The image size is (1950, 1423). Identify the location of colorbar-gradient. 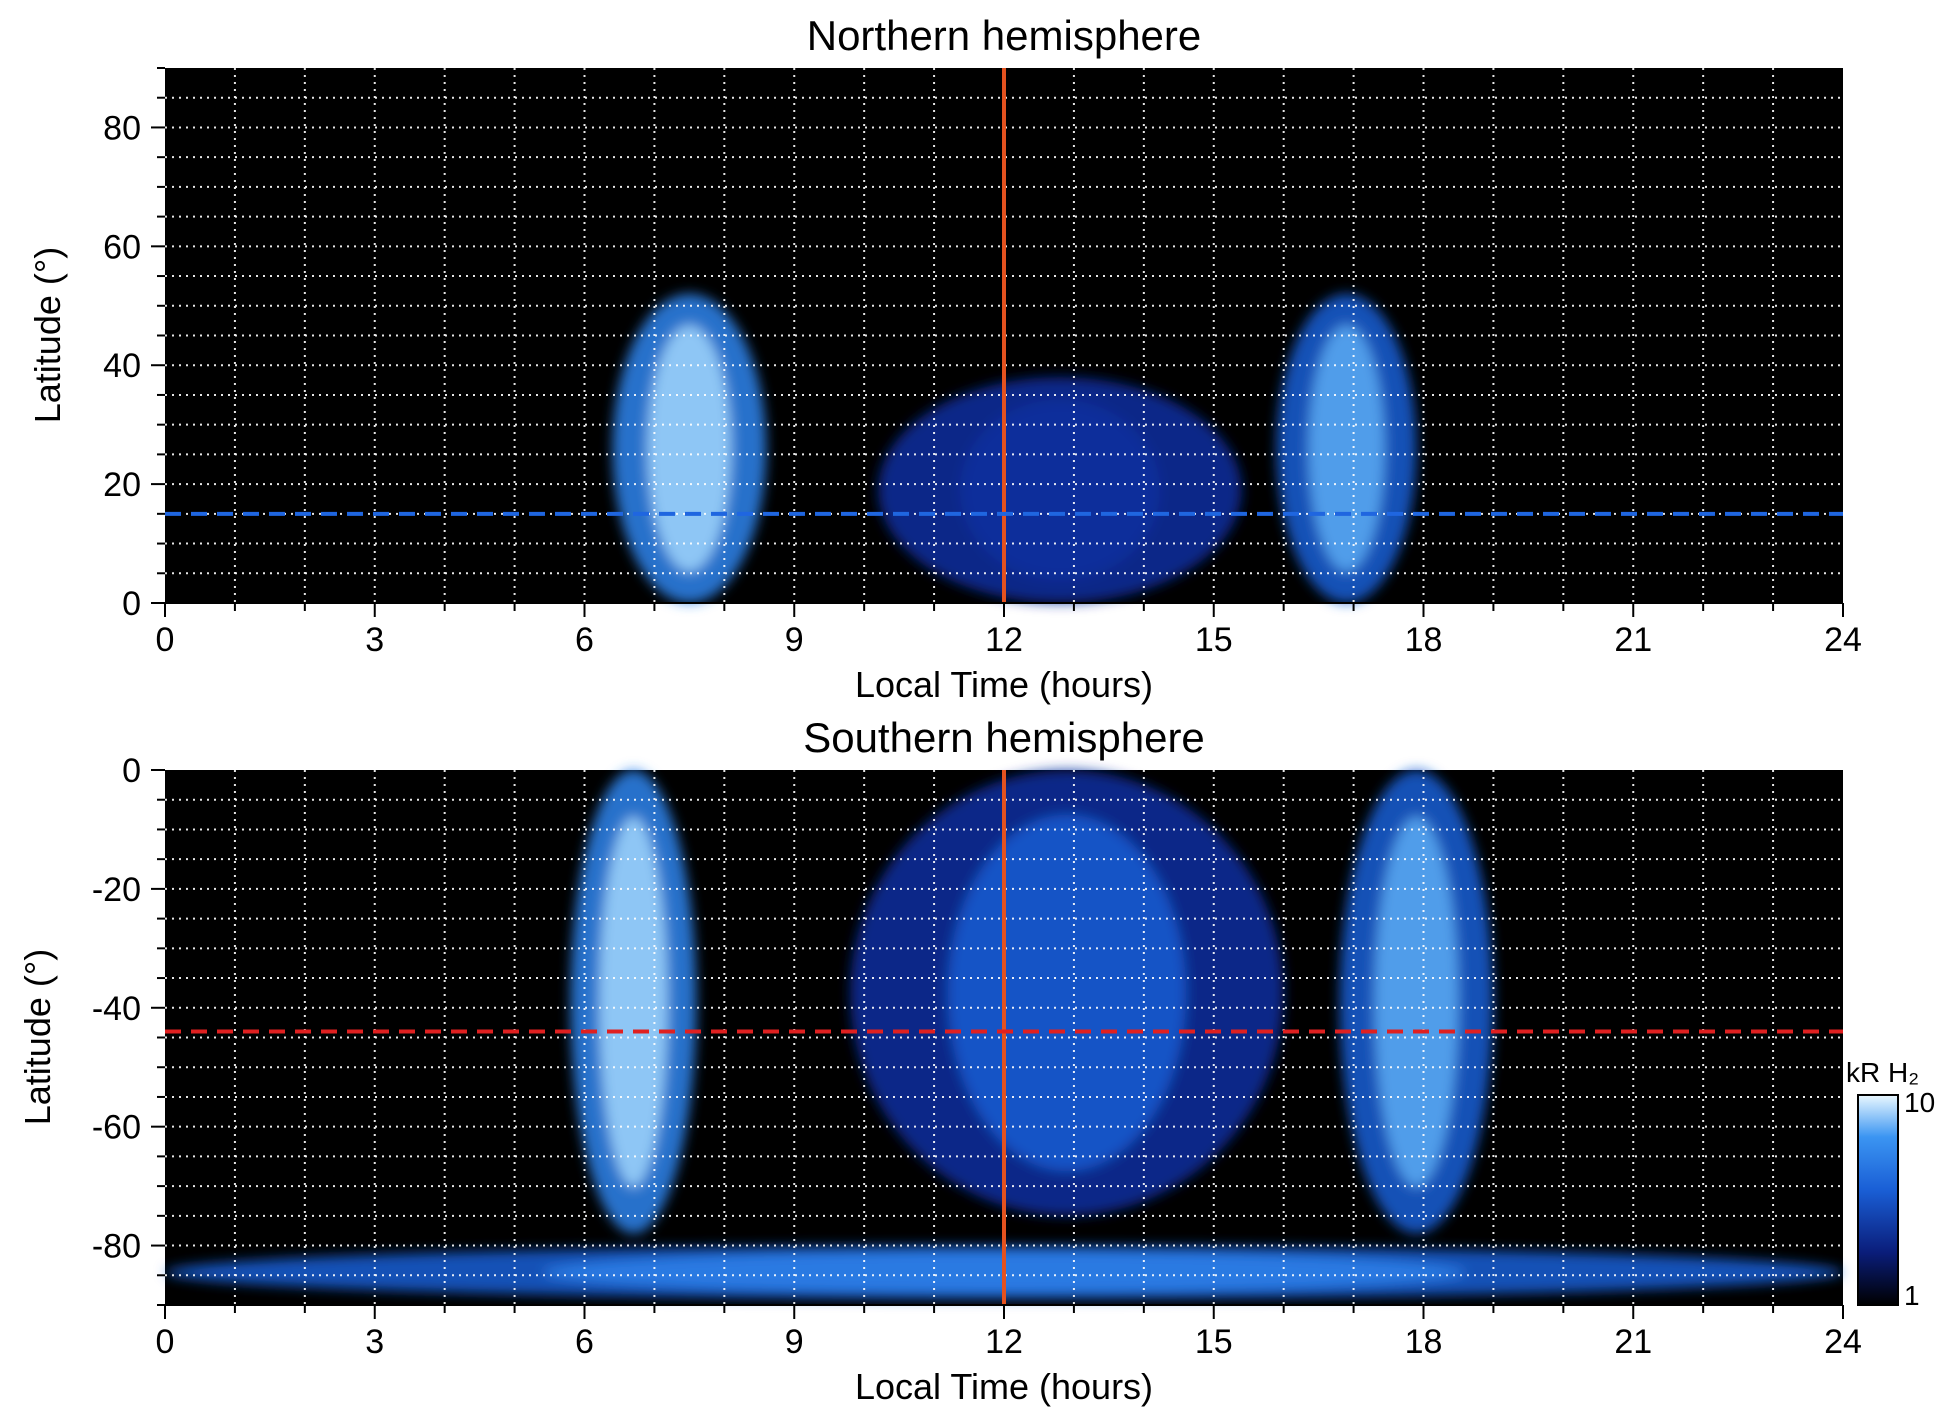
(1878, 1200).